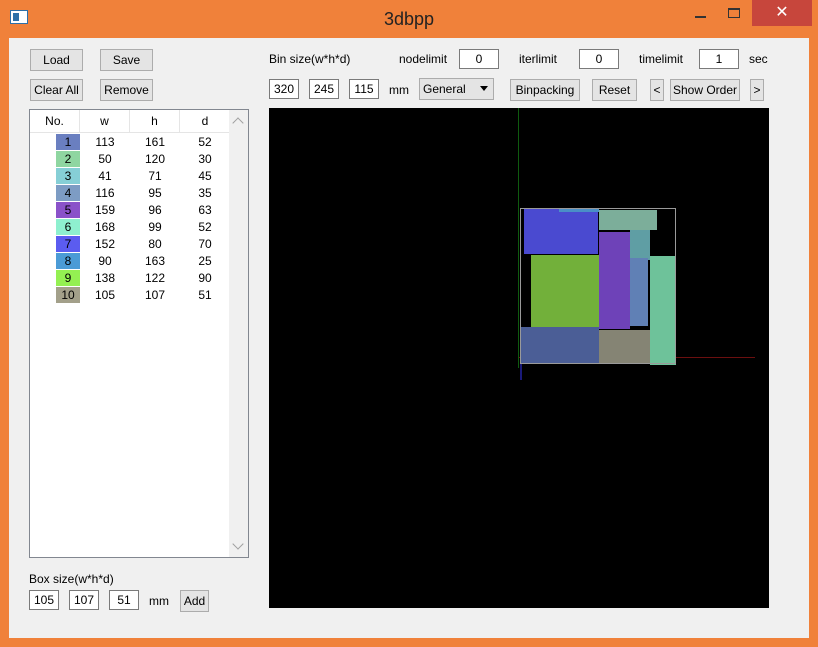 The width and height of the screenshot is (818, 647). What do you see at coordinates (130, 210) in the screenshot?
I see `table-row: 5 159 96 63` at bounding box center [130, 210].